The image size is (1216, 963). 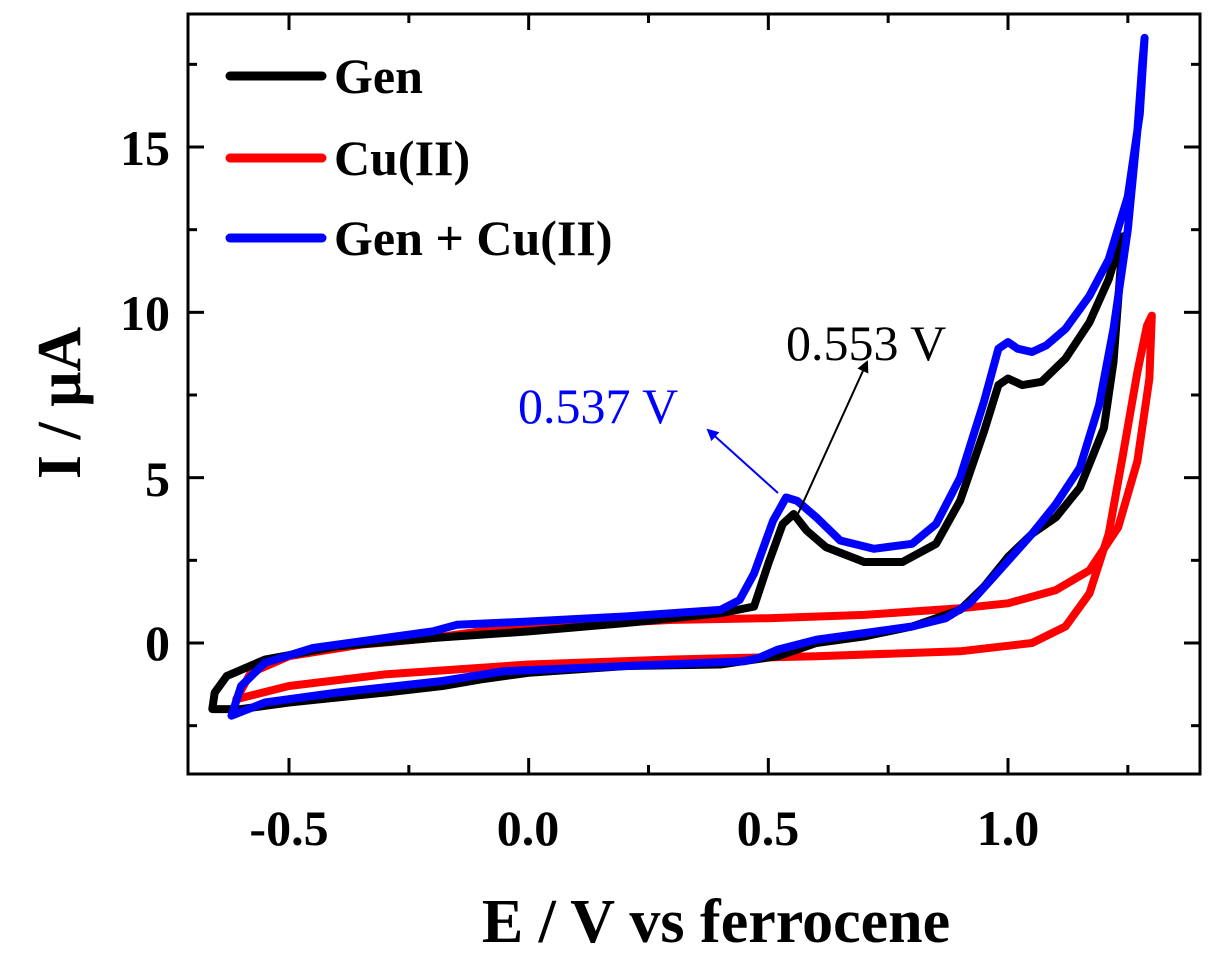 What do you see at coordinates (145, 395) in the screenshot?
I see `y-tick-labels: 0 5 10 15` at bounding box center [145, 395].